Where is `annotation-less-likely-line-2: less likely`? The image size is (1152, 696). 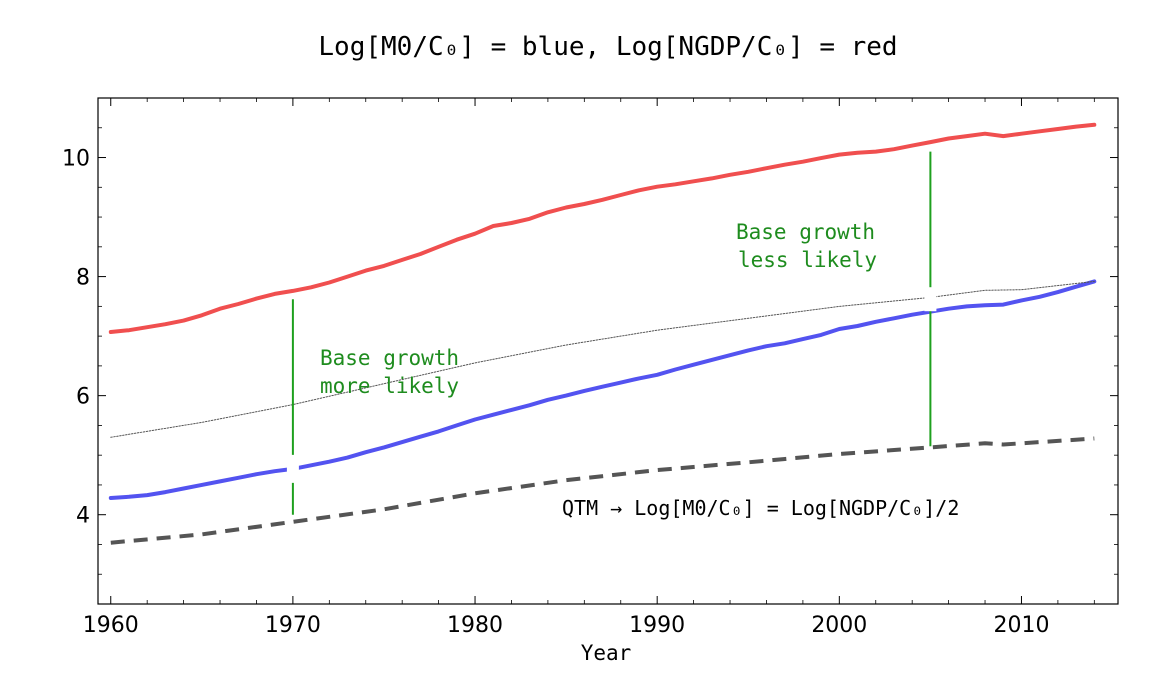 annotation-less-likely-line-2: less likely is located at coordinates (807, 260).